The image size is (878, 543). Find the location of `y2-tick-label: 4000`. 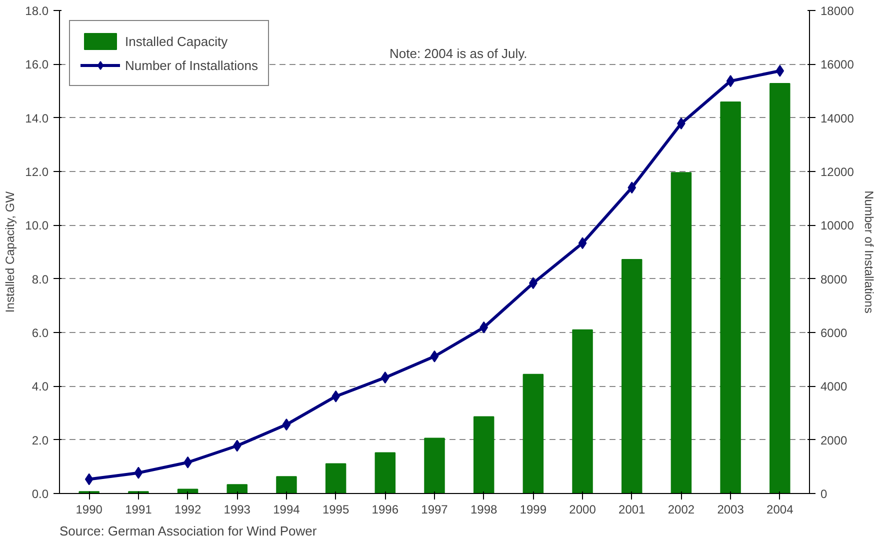

y2-tick-label: 4000 is located at coordinates (834, 387).